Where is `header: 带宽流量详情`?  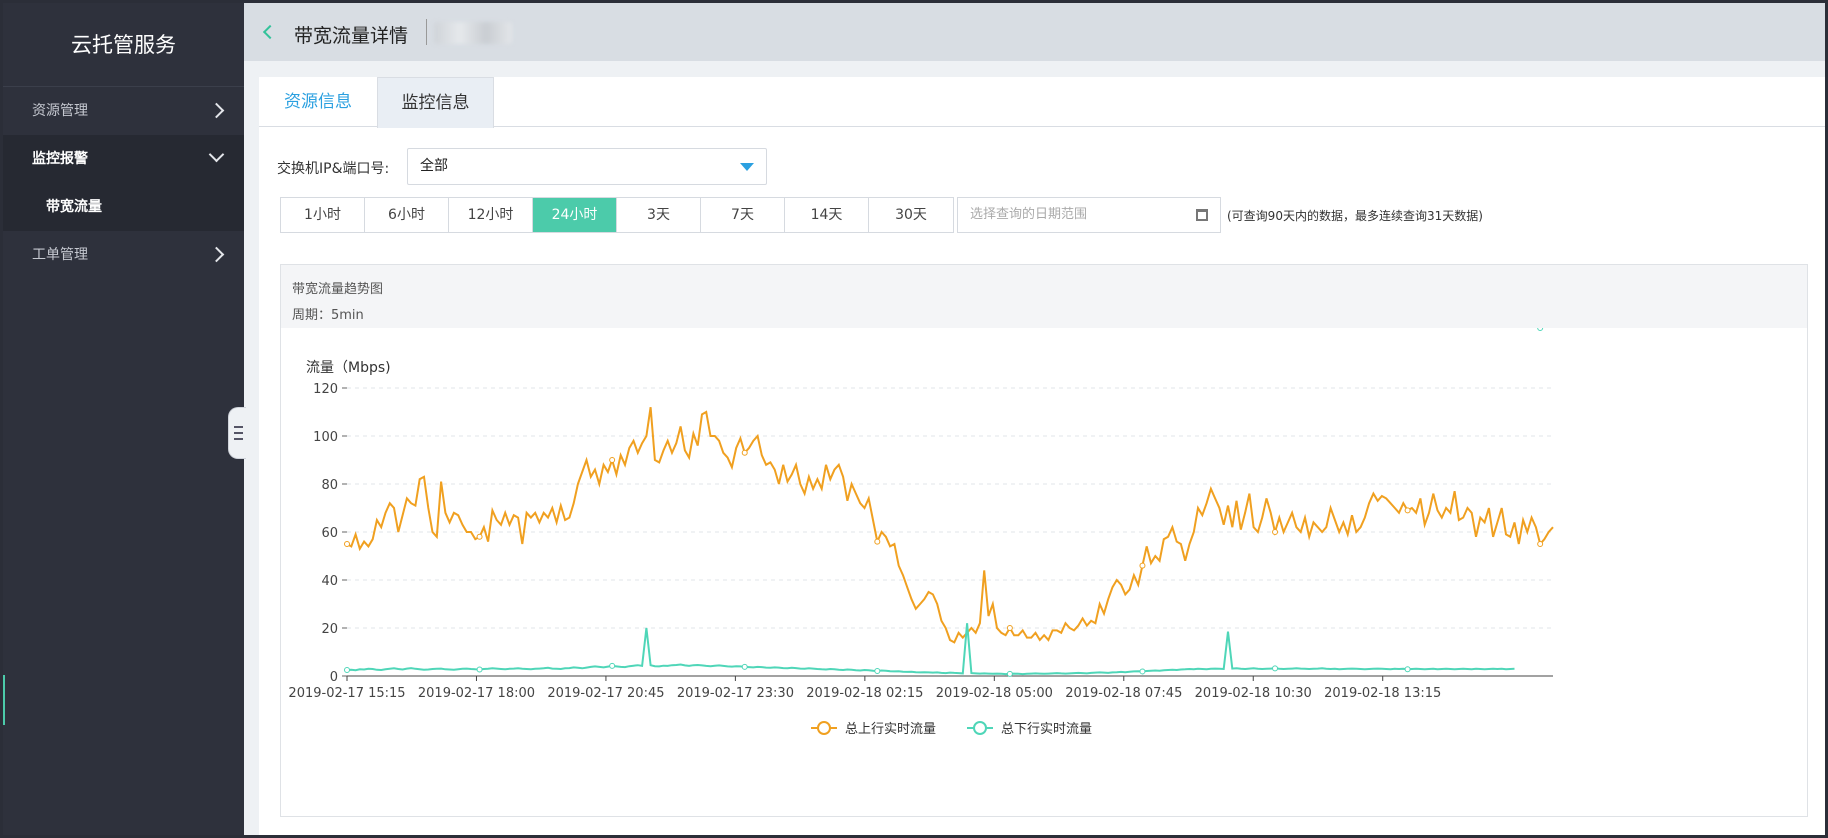 header: 带宽流量详情 is located at coordinates (1034, 32).